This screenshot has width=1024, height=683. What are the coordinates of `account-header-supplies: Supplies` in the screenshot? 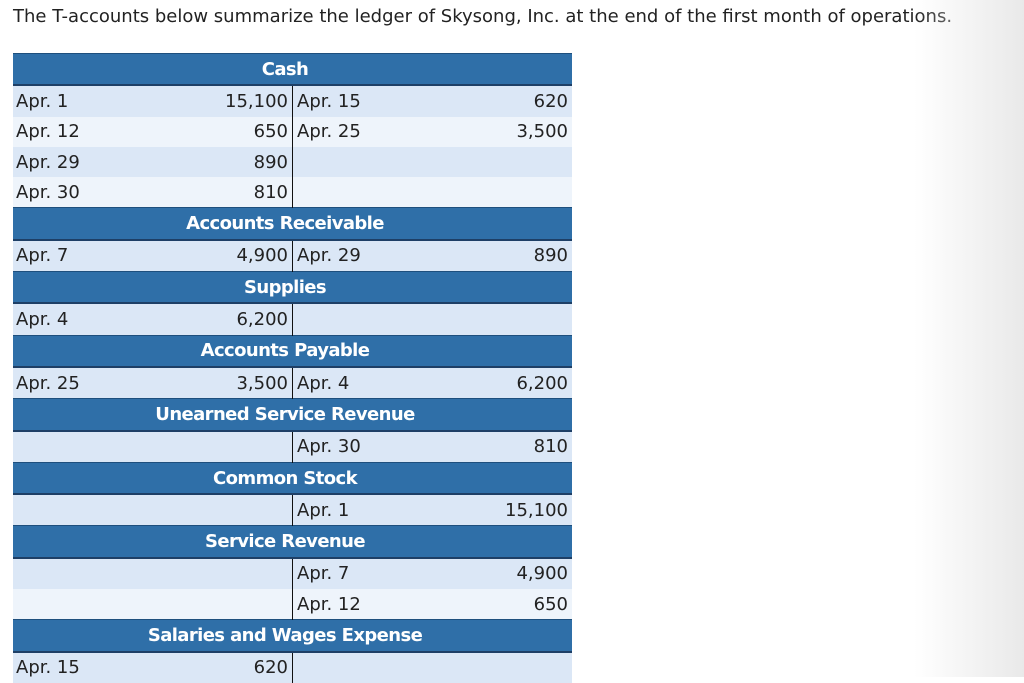 It's located at (292, 288).